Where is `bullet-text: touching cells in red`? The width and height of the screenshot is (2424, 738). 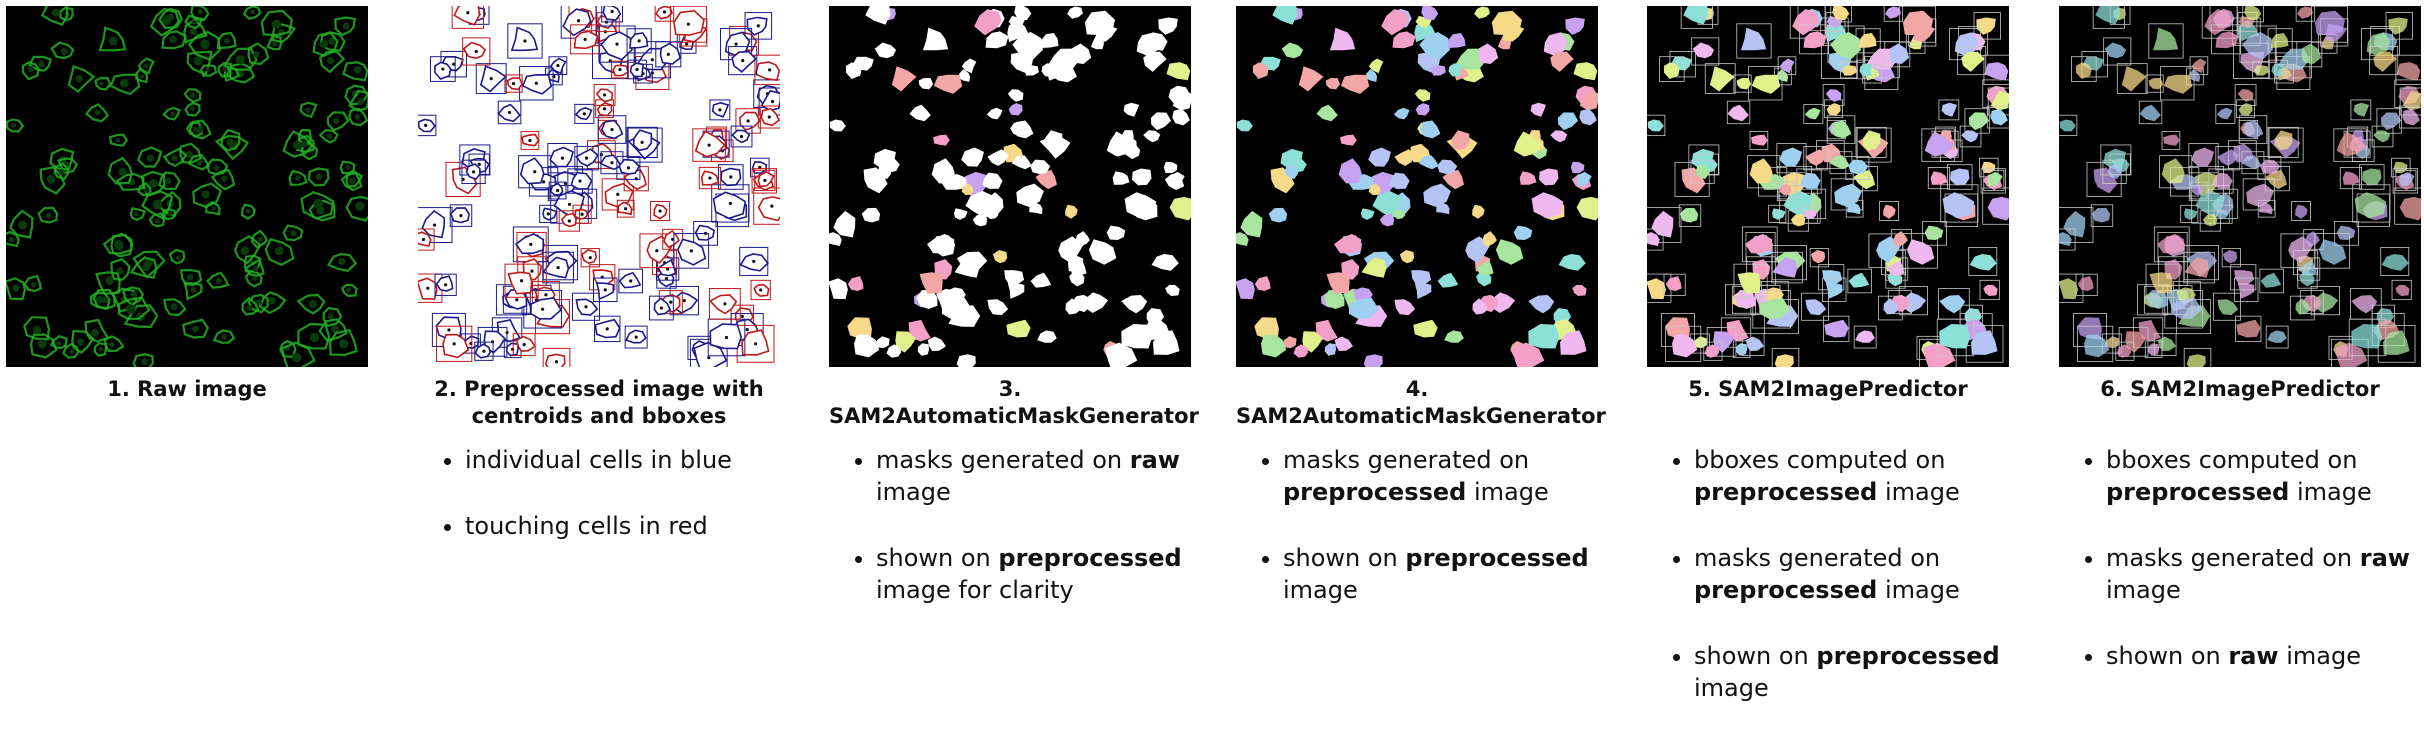
bullet-text: touching cells in red is located at coordinates (586, 526).